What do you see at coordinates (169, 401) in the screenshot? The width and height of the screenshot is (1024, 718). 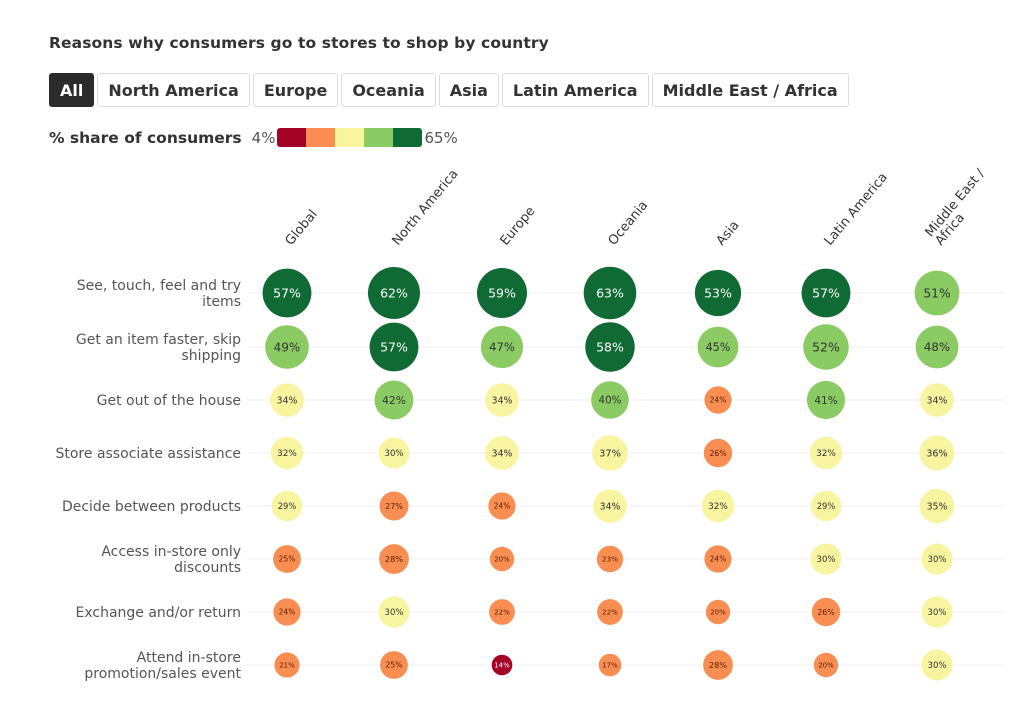 I see `row-label: Get out of the house` at bounding box center [169, 401].